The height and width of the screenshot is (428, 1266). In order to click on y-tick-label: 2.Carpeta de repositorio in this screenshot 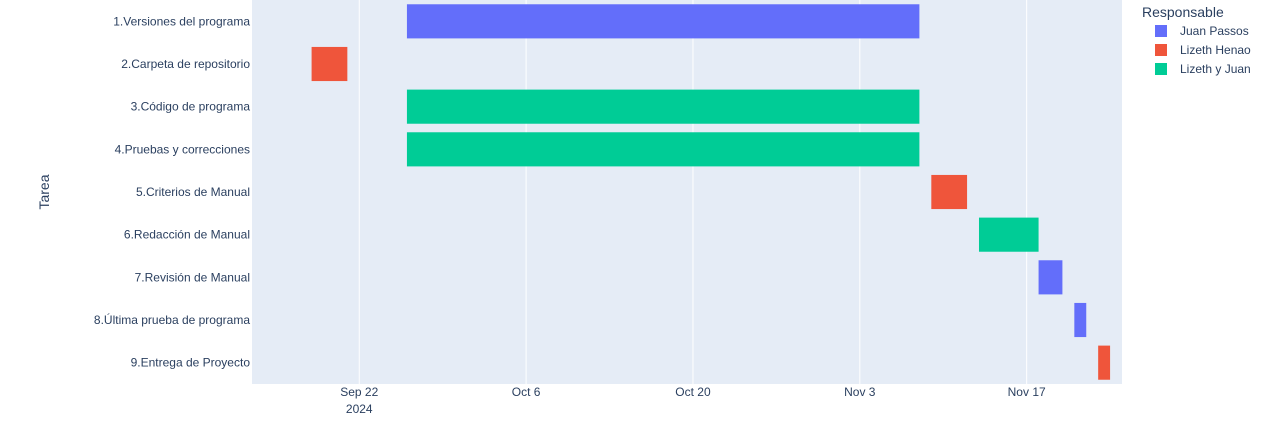, I will do `click(185, 64)`.